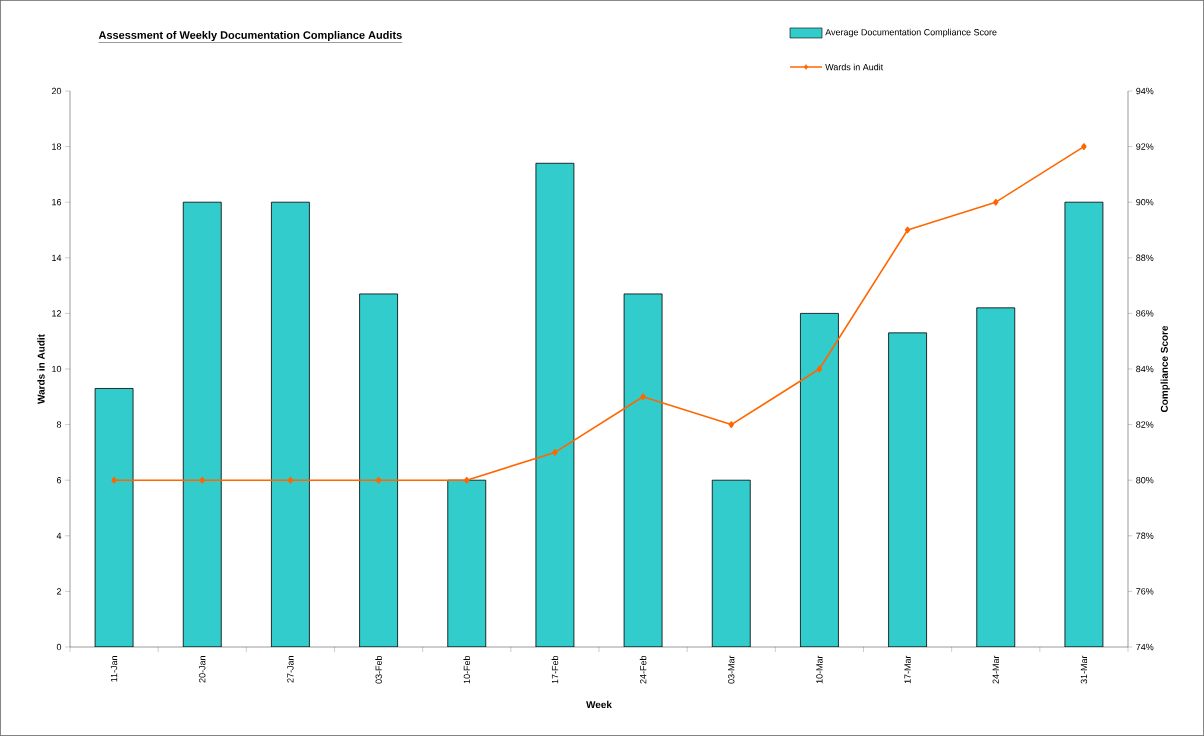  I want to click on x-tick-label: 31-Mar, so click(1084, 669).